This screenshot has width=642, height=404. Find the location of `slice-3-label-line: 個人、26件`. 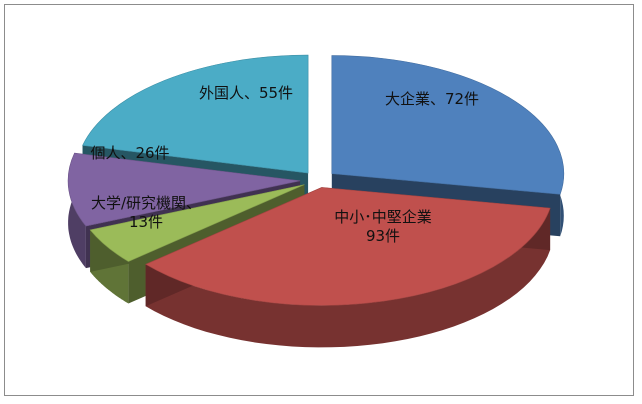

slice-3-label-line: 個人、26件 is located at coordinates (129, 153).